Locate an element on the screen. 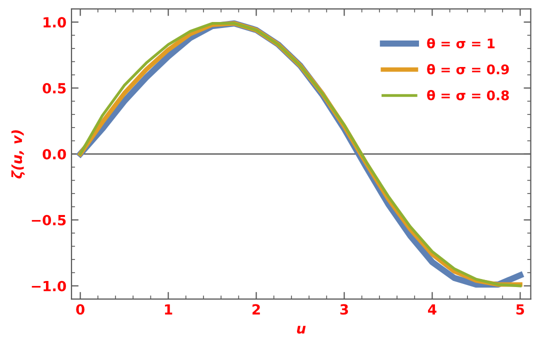  legend-label: θ = σ = 0.9 is located at coordinates (468, 69).